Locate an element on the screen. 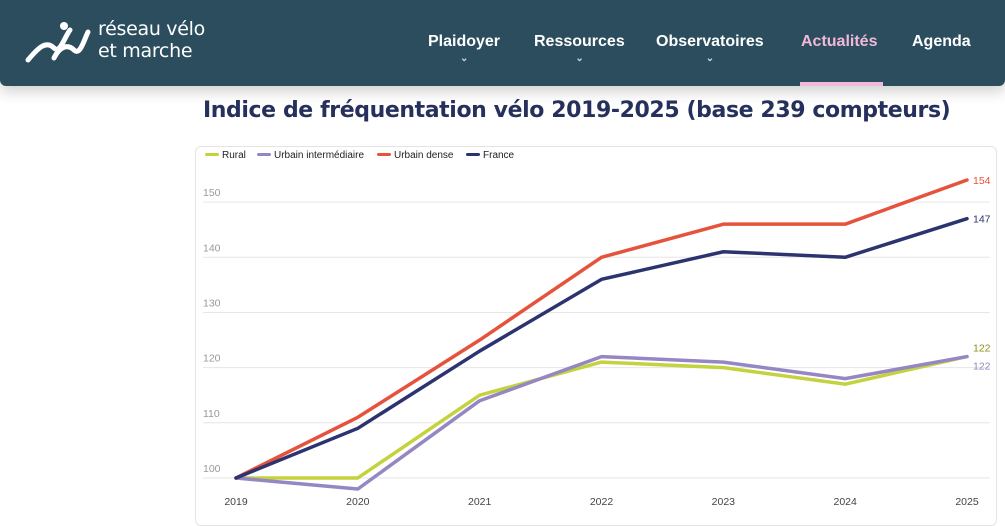 This screenshot has height=526, width=1005. nav-label: Observatoires is located at coordinates (710, 41).